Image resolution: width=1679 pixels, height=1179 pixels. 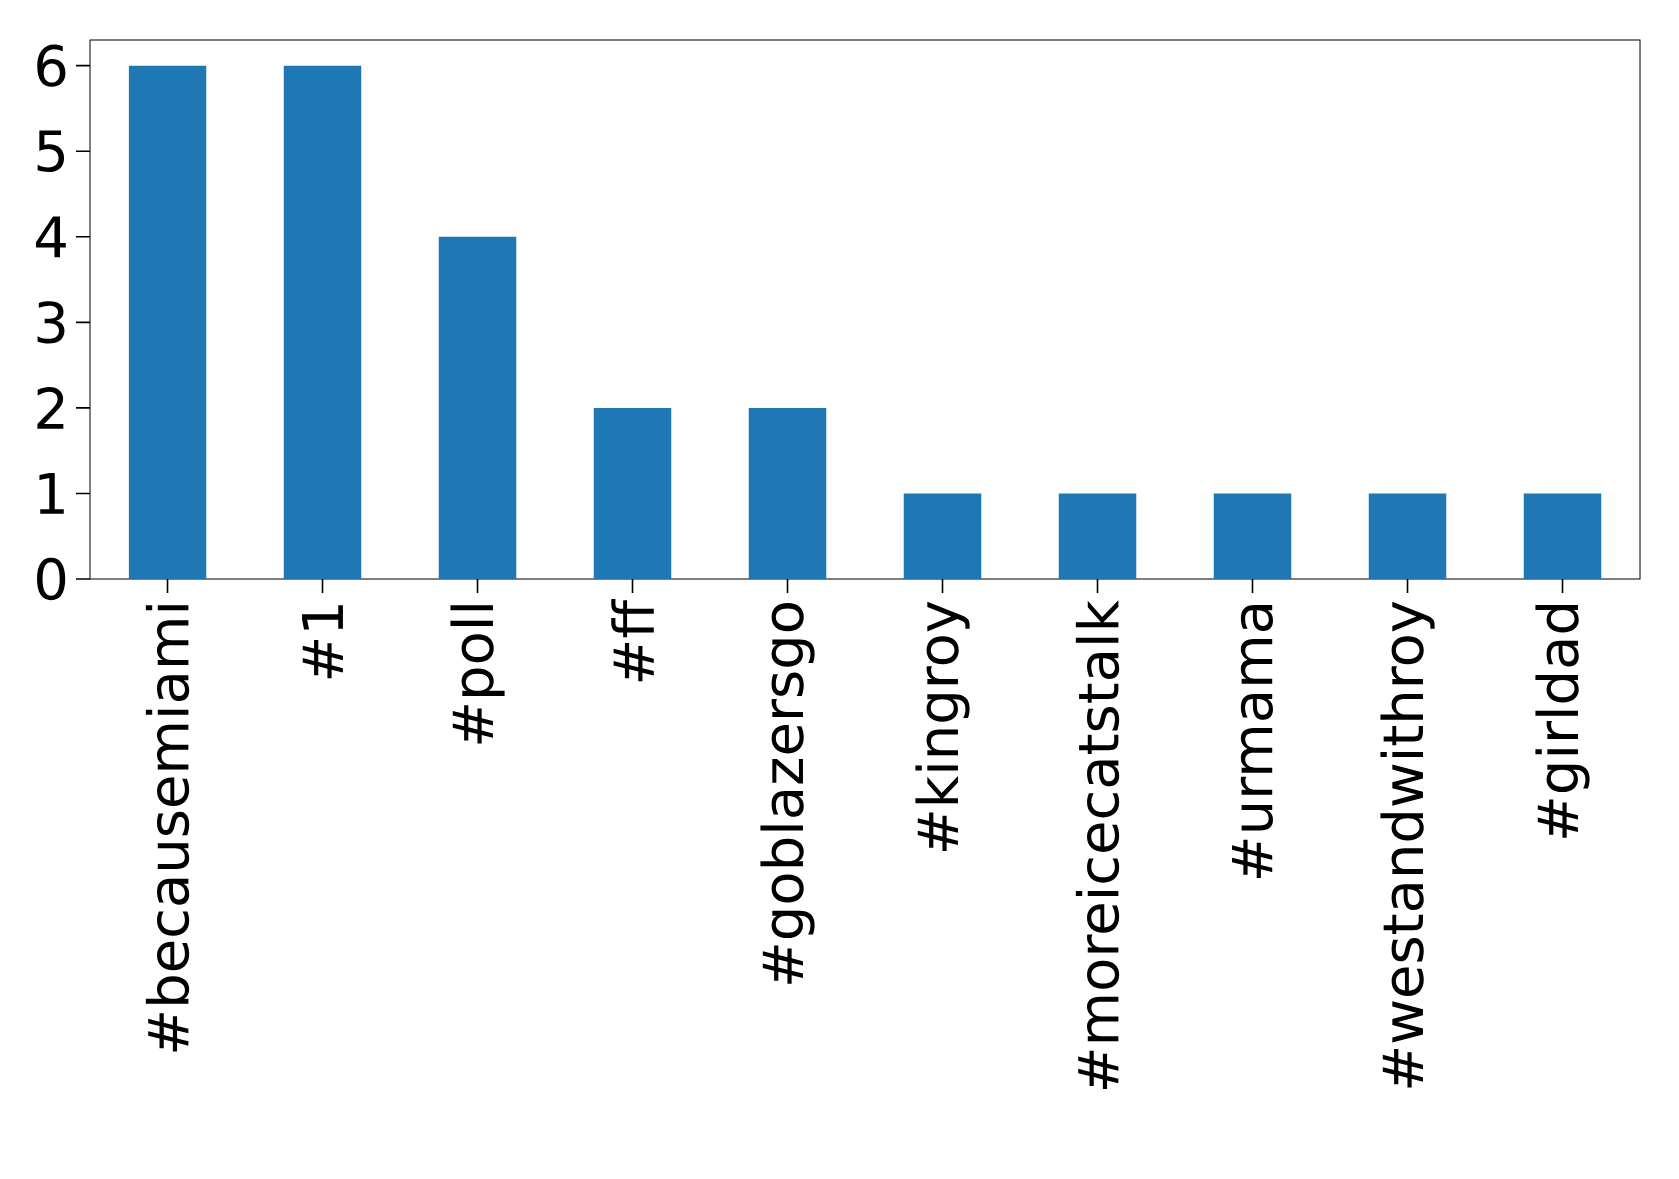 What do you see at coordinates (1562, 721) in the screenshot?
I see `x-tick-label: #girldad` at bounding box center [1562, 721].